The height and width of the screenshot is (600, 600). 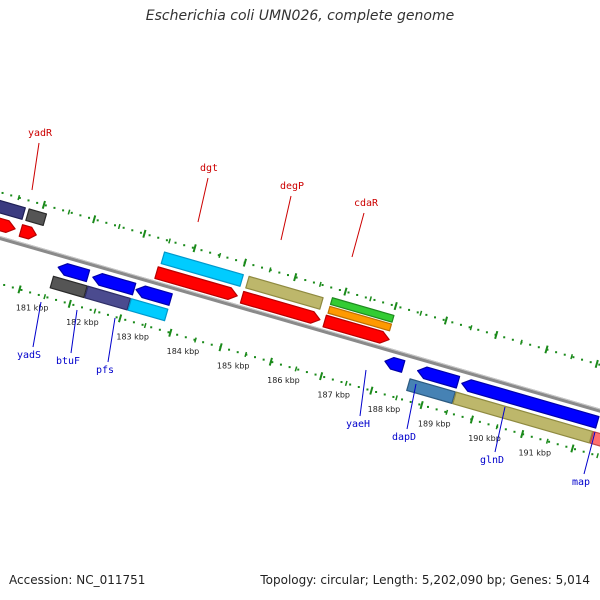 I want to click on gene-feature-dapd, so click(x=431, y=391).